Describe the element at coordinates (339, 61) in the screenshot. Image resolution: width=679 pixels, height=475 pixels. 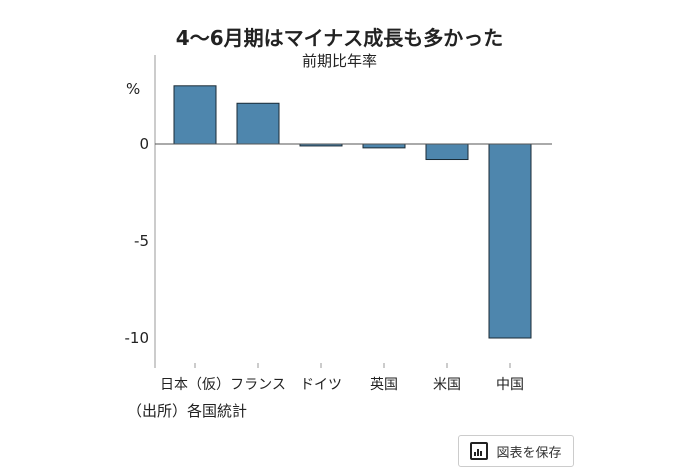
I see `chart-subtitle: 前期比年率` at that location.